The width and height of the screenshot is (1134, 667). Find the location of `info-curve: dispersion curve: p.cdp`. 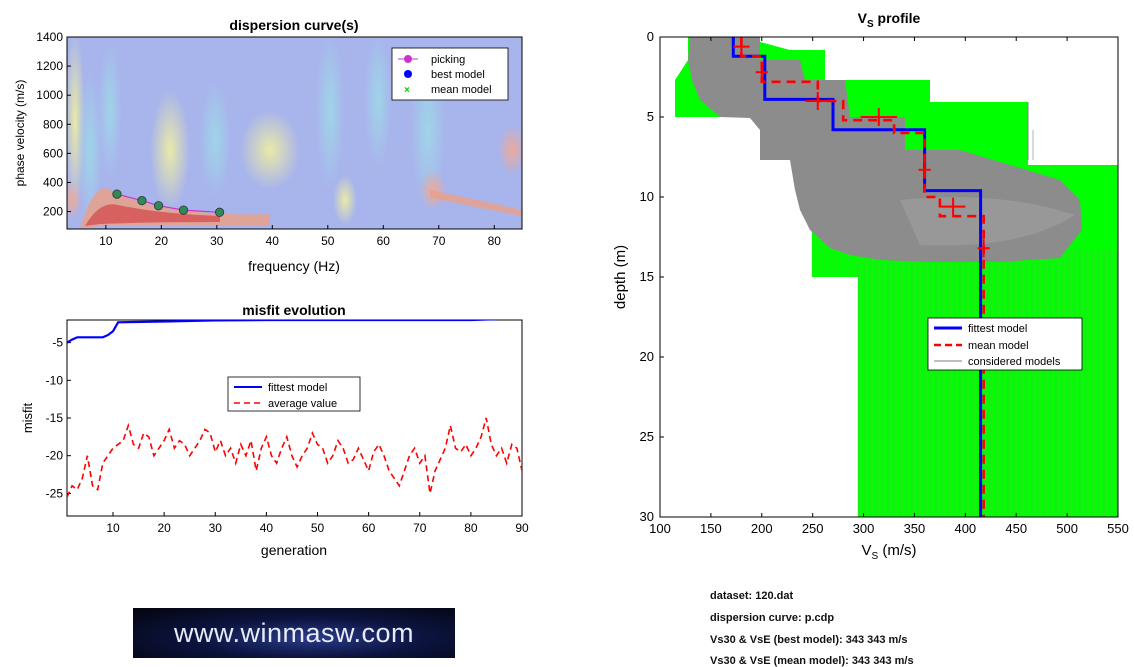

info-curve: dispersion curve: p.cdp is located at coordinates (772, 618).